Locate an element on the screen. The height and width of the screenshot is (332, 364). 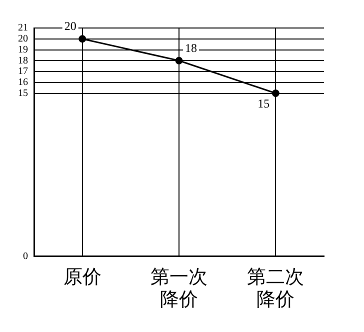
y-tick-label: 15 is located at coordinates (23, 93).